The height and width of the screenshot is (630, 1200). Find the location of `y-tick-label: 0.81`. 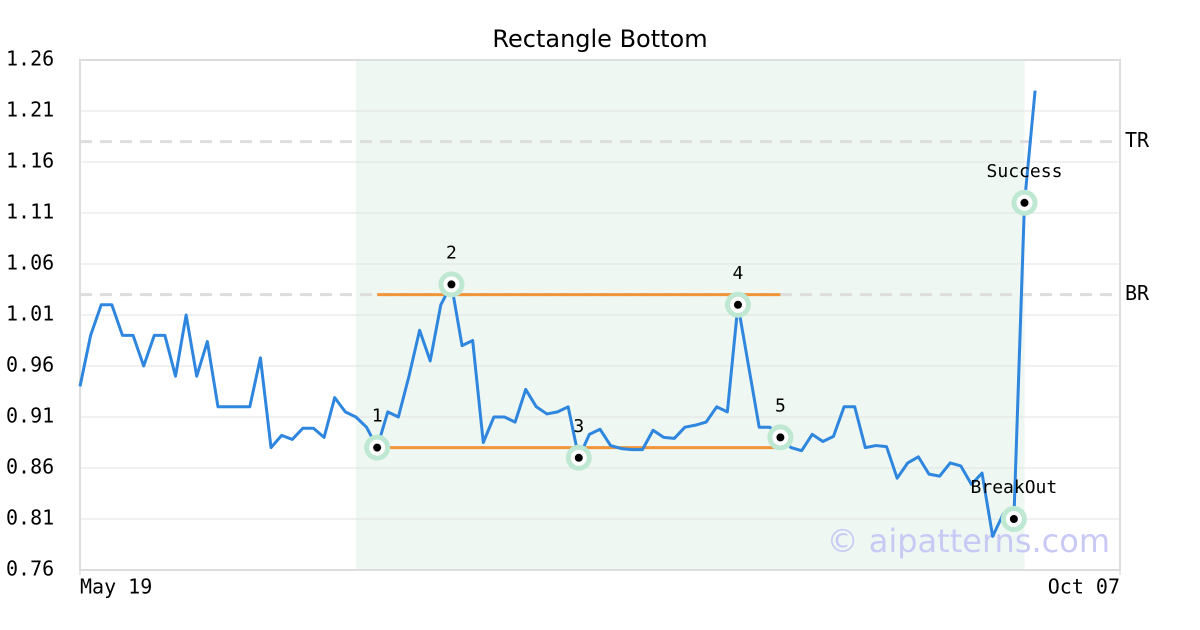

y-tick-label: 0.81 is located at coordinates (30, 518).